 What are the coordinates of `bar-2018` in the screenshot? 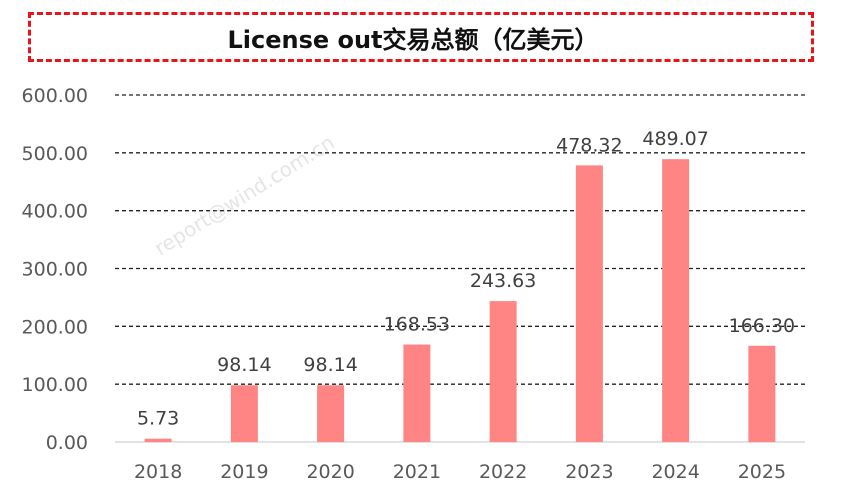 It's located at (158, 440).